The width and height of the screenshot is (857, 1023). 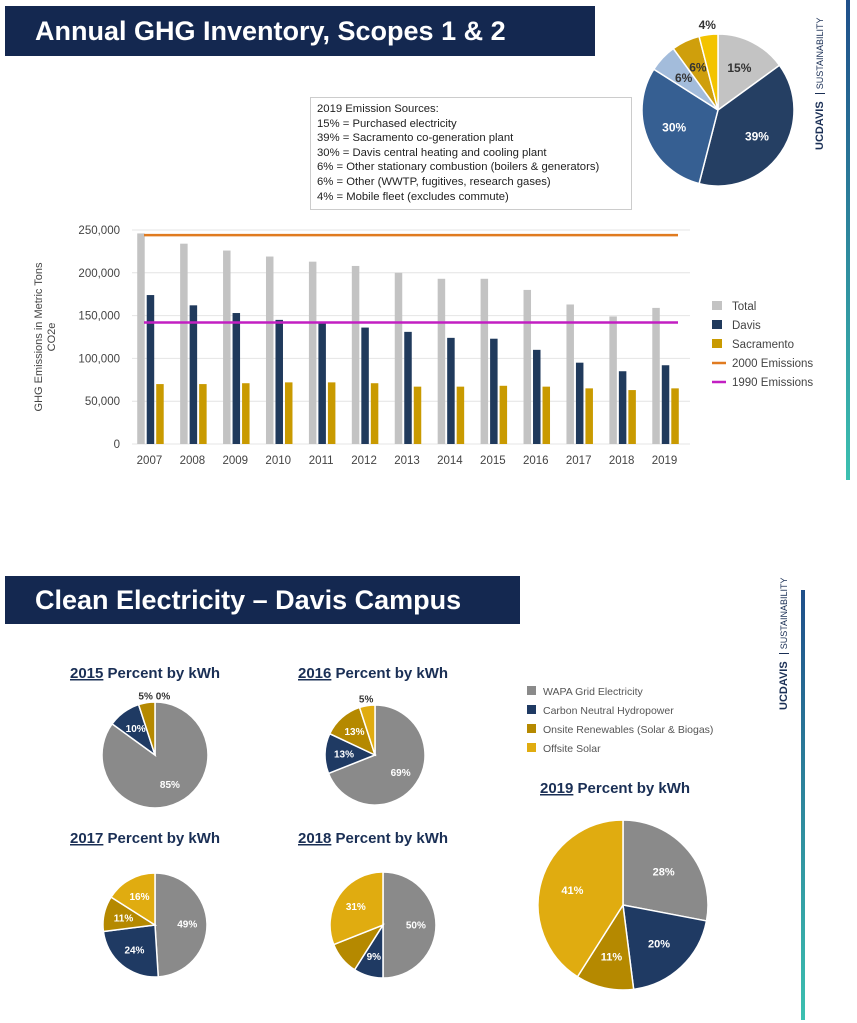 What do you see at coordinates (708, 25) in the screenshot?
I see `sources-pie-data-label: 4%` at bounding box center [708, 25].